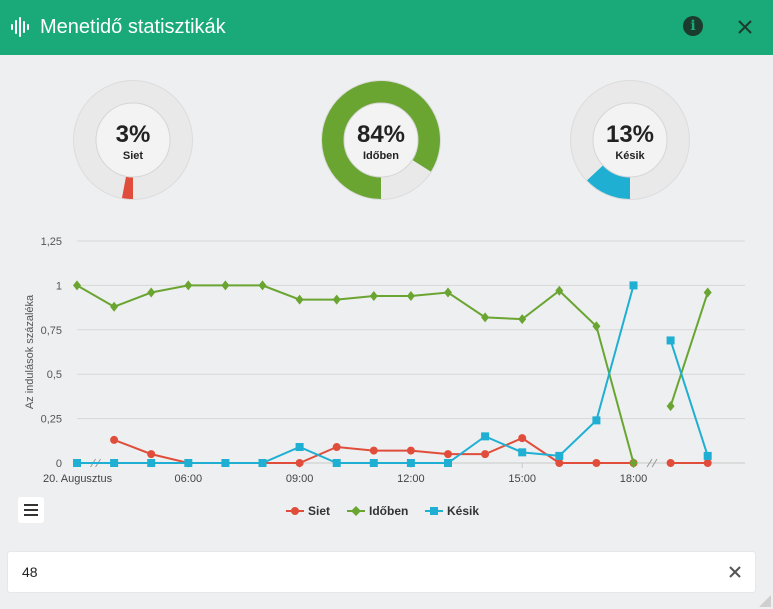  Describe the element at coordinates (51, 242) in the screenshot. I see `y-tick-label: 1,25` at that location.